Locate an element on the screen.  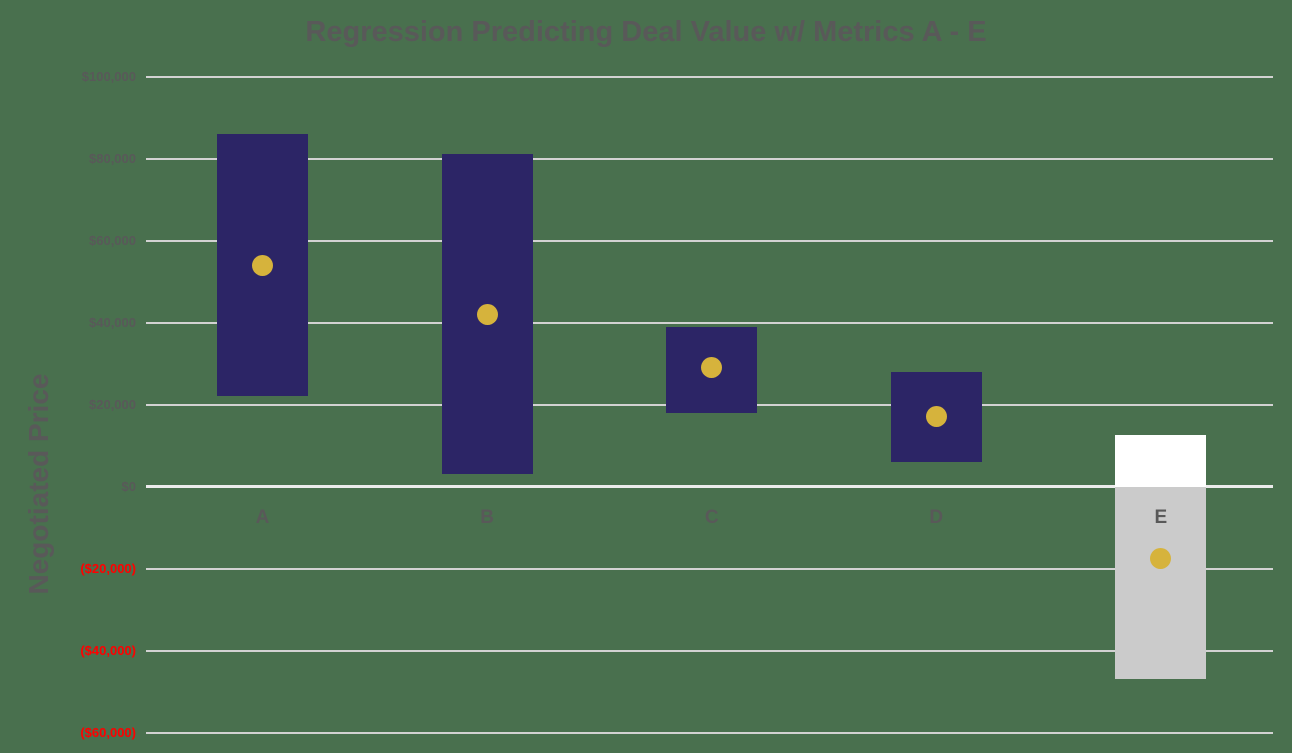
prediction-dot-B is located at coordinates (487, 314).